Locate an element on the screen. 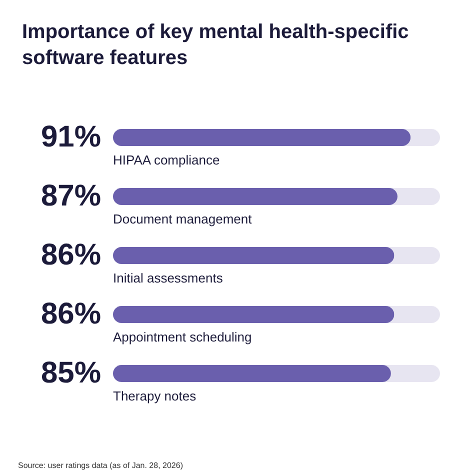 This screenshot has height=474, width=474. y-tick-label: Document management is located at coordinates (182, 219).